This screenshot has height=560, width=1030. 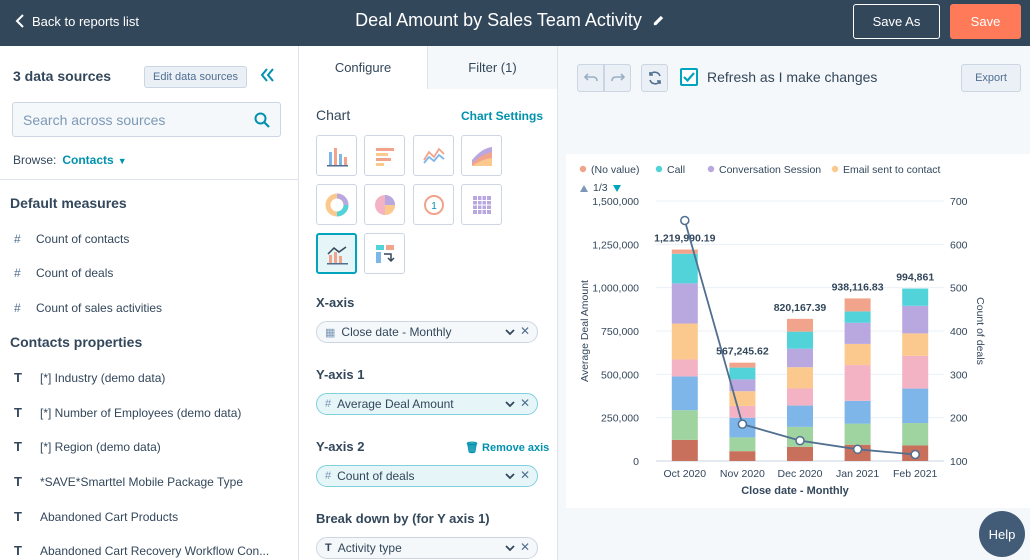 I want to click on tab-configure: Configure, so click(x=363, y=67).